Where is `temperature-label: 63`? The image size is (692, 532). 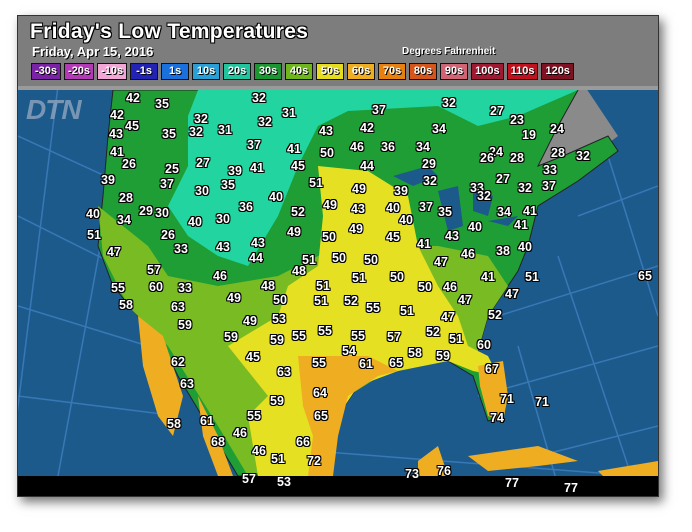 temperature-label: 63 is located at coordinates (284, 372).